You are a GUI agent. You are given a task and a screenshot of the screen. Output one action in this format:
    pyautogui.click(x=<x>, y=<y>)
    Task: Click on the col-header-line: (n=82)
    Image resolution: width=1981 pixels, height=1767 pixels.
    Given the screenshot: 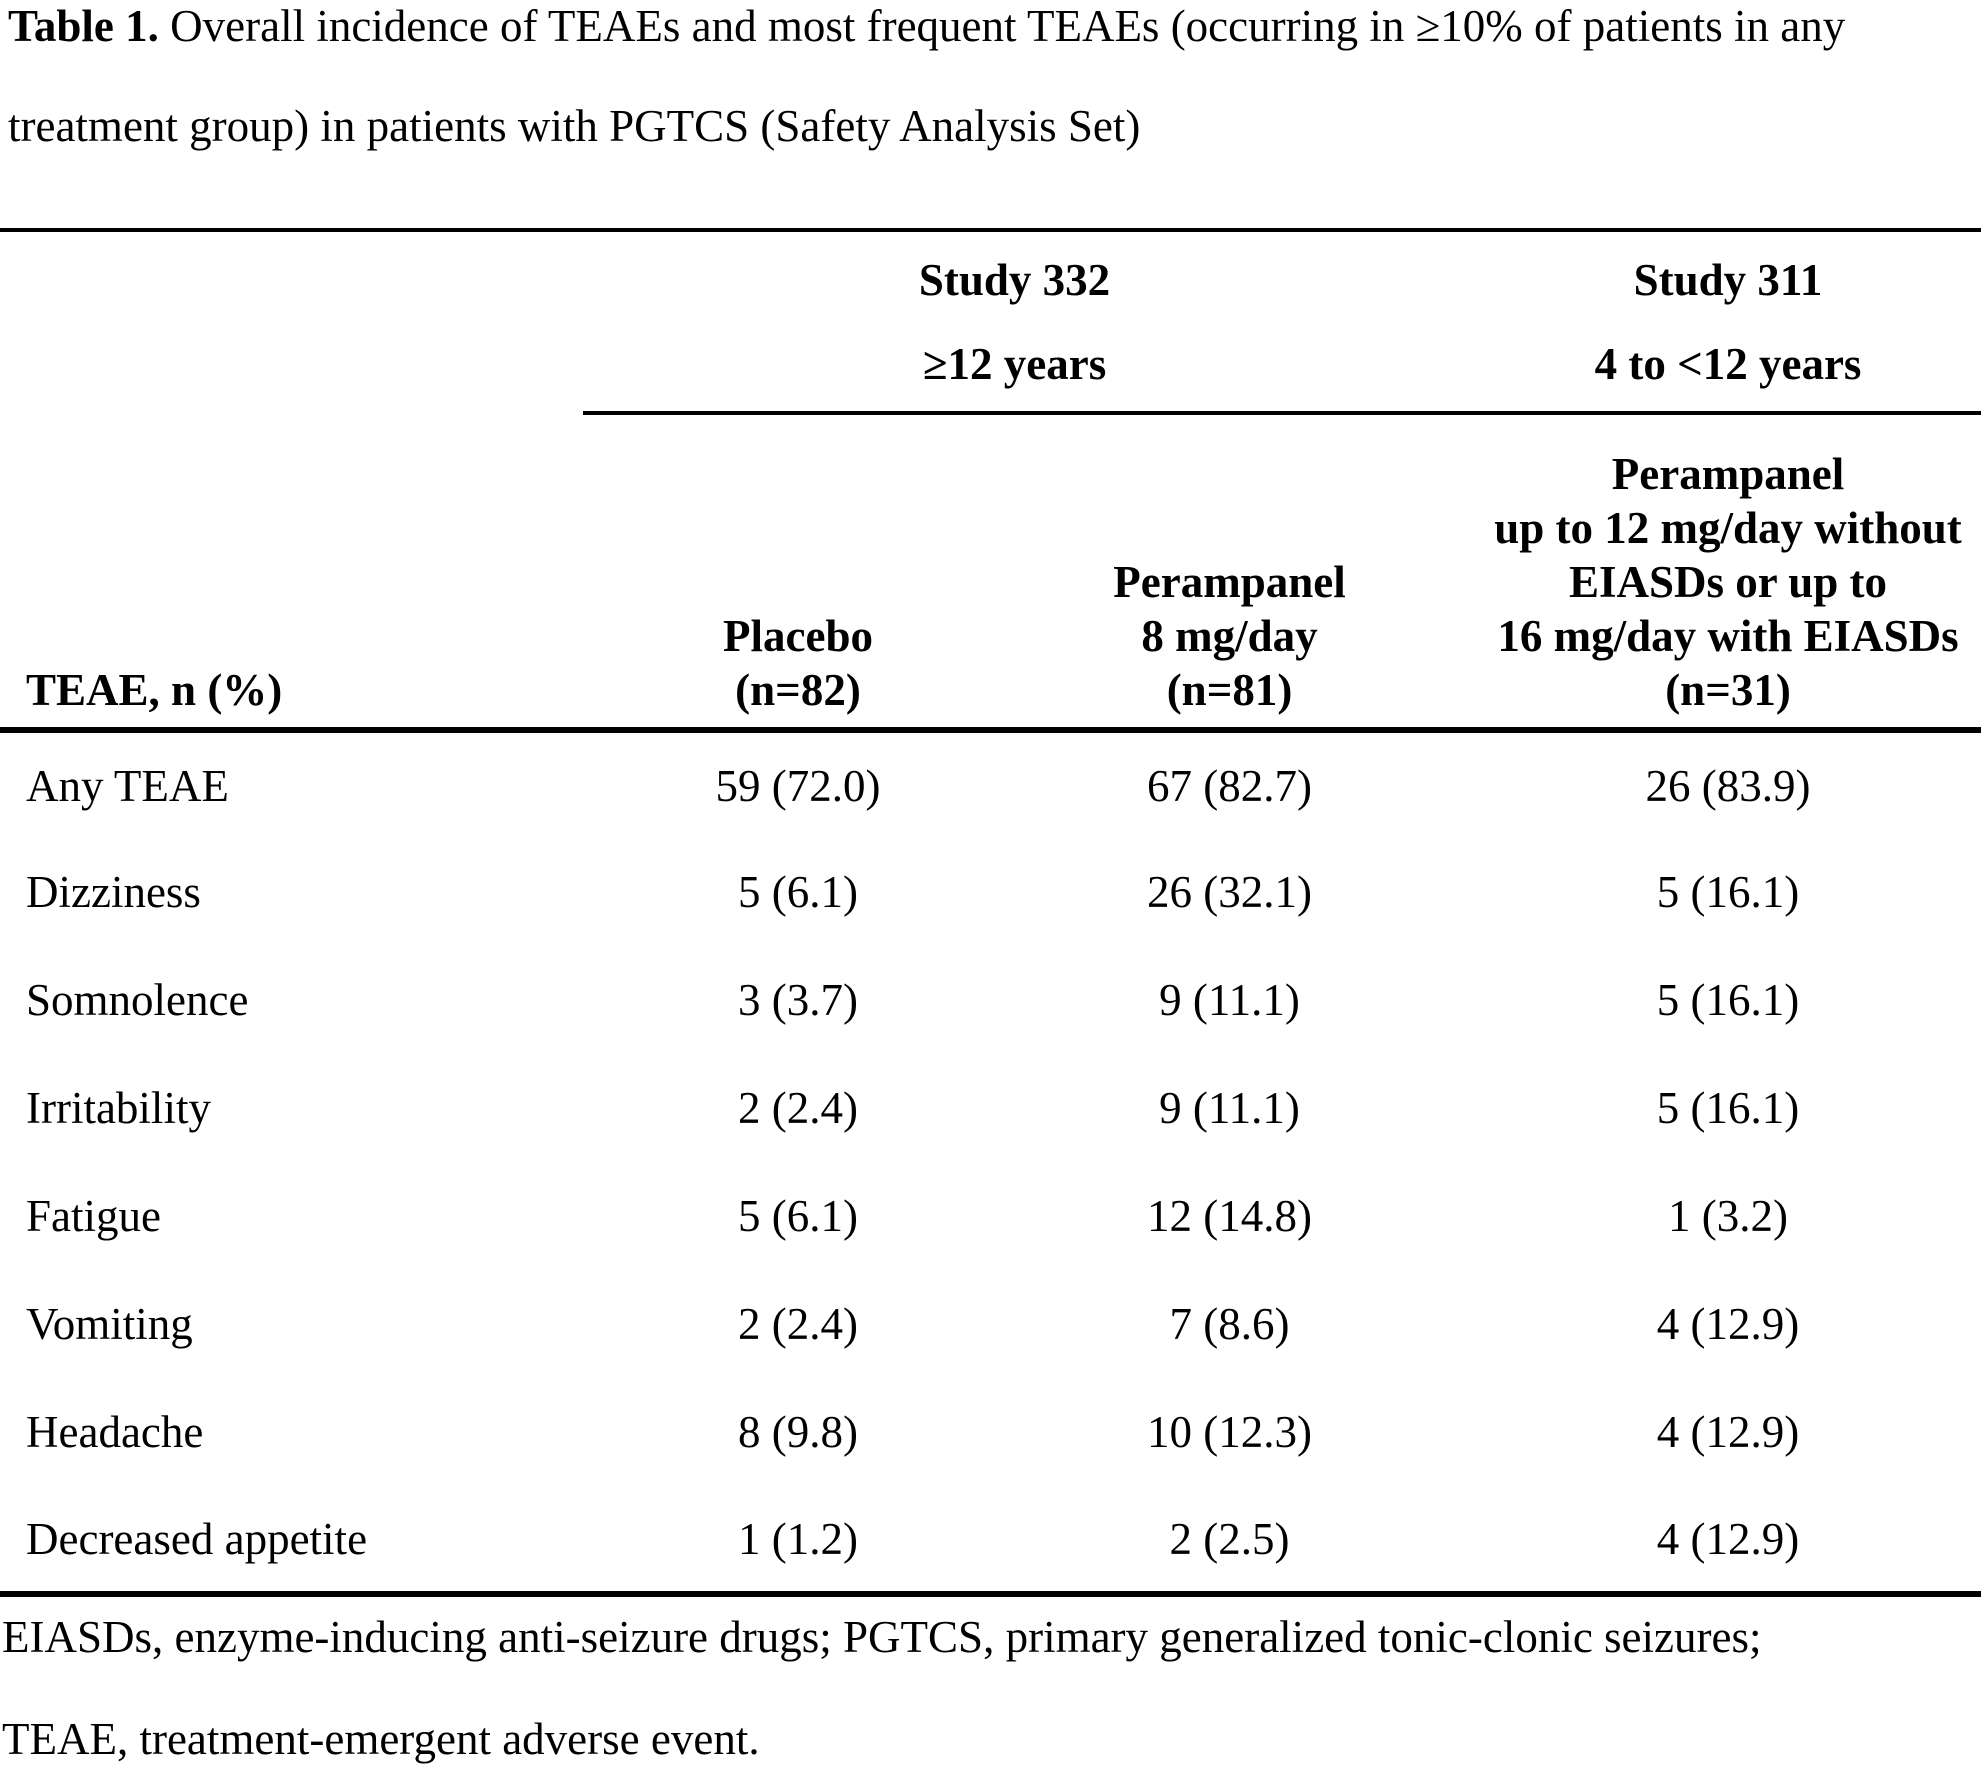 What is the action you would take?
    pyautogui.click(x=798, y=690)
    